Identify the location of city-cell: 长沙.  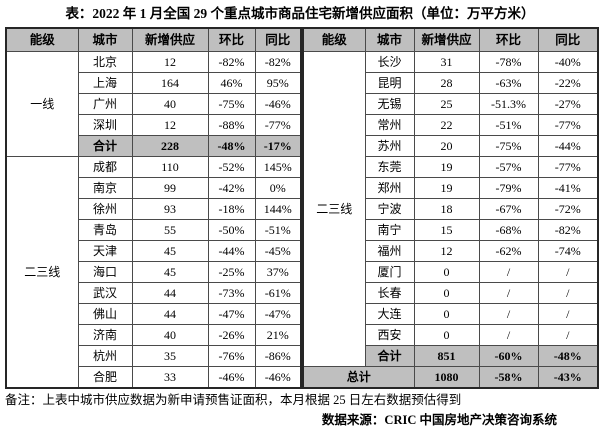
(389, 62).